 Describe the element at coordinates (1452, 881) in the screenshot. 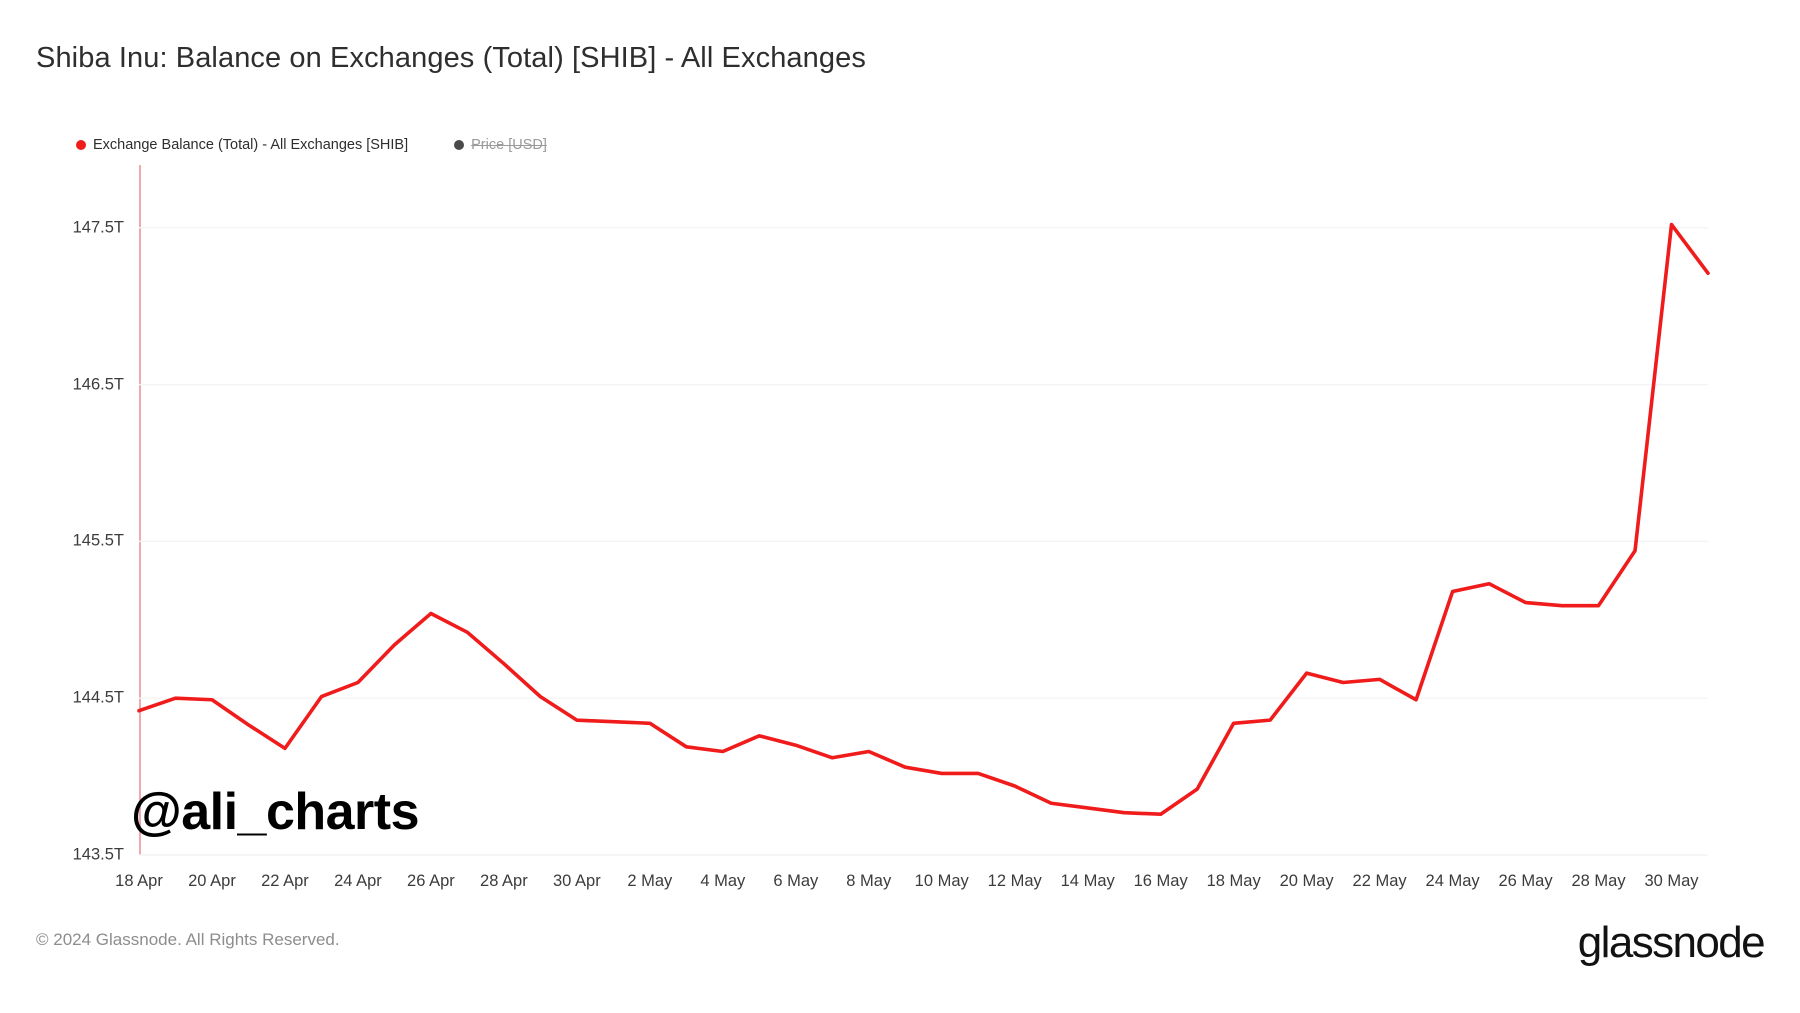

I see `x-axis-tick-label: 24 May` at that location.